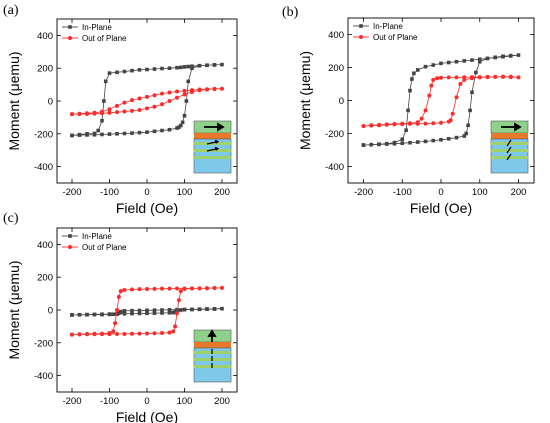 The height and width of the screenshot is (423, 550). I want to click on x-axis-label: Field (Oe), so click(147, 208).